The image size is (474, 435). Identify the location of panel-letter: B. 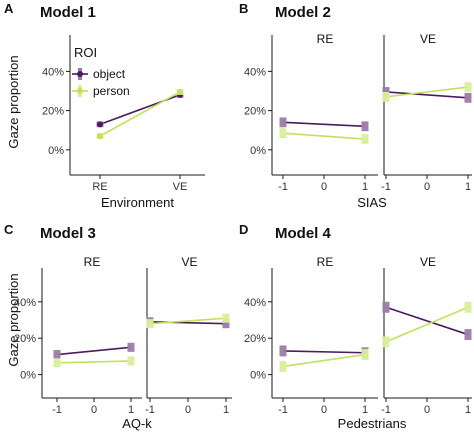
(243, 8).